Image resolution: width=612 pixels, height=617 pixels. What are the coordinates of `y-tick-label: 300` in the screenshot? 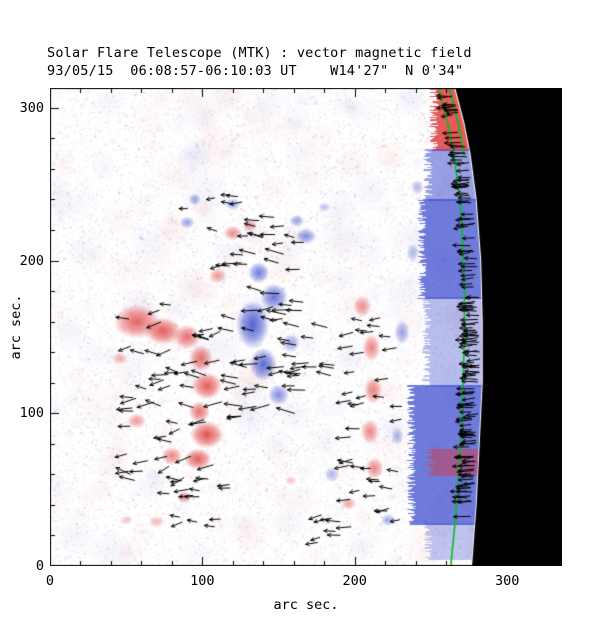 It's located at (31, 107).